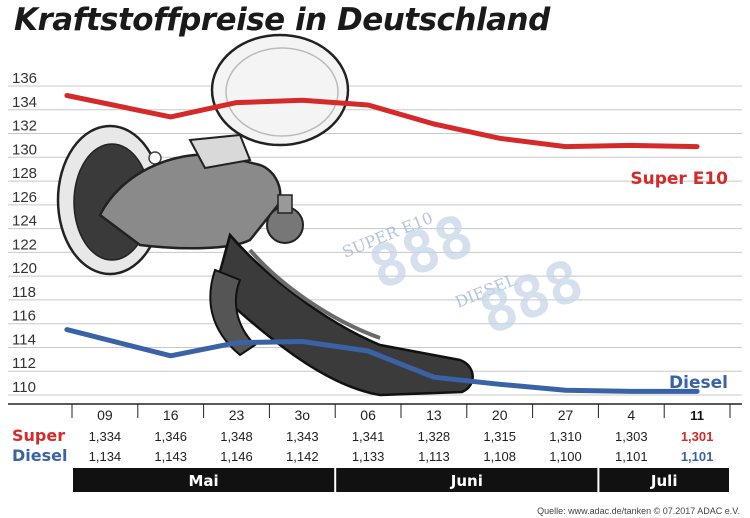  Describe the element at coordinates (697, 436) in the screenshot. I see `table-cell: 1,301` at that location.